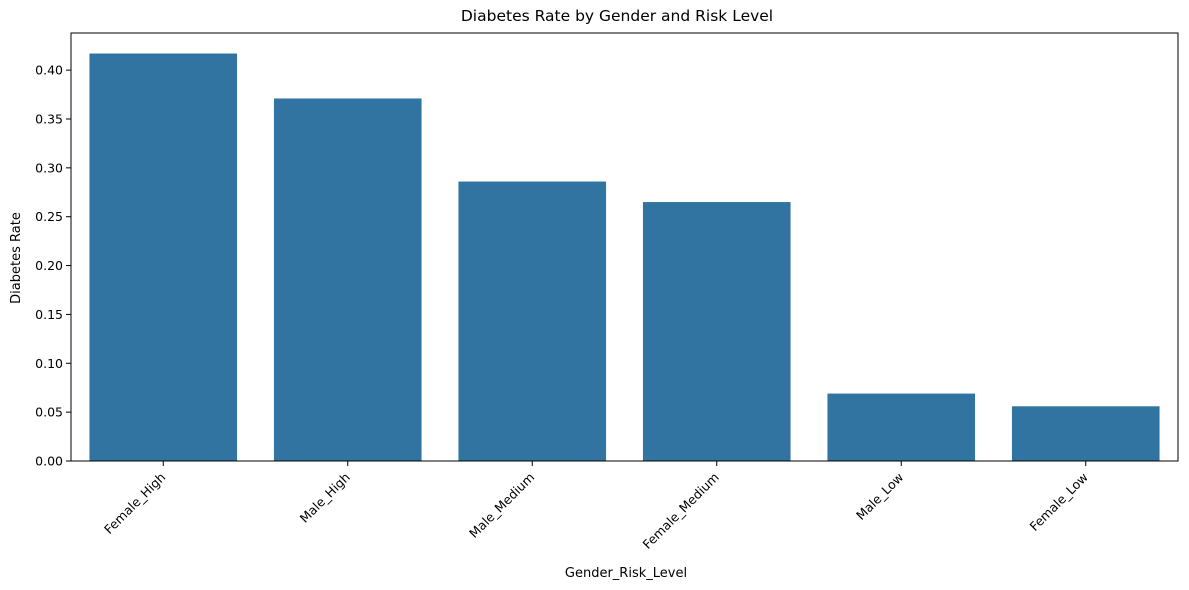 The height and width of the screenshot is (590, 1189). What do you see at coordinates (163, 257) in the screenshot?
I see `bar-female-high` at bounding box center [163, 257].